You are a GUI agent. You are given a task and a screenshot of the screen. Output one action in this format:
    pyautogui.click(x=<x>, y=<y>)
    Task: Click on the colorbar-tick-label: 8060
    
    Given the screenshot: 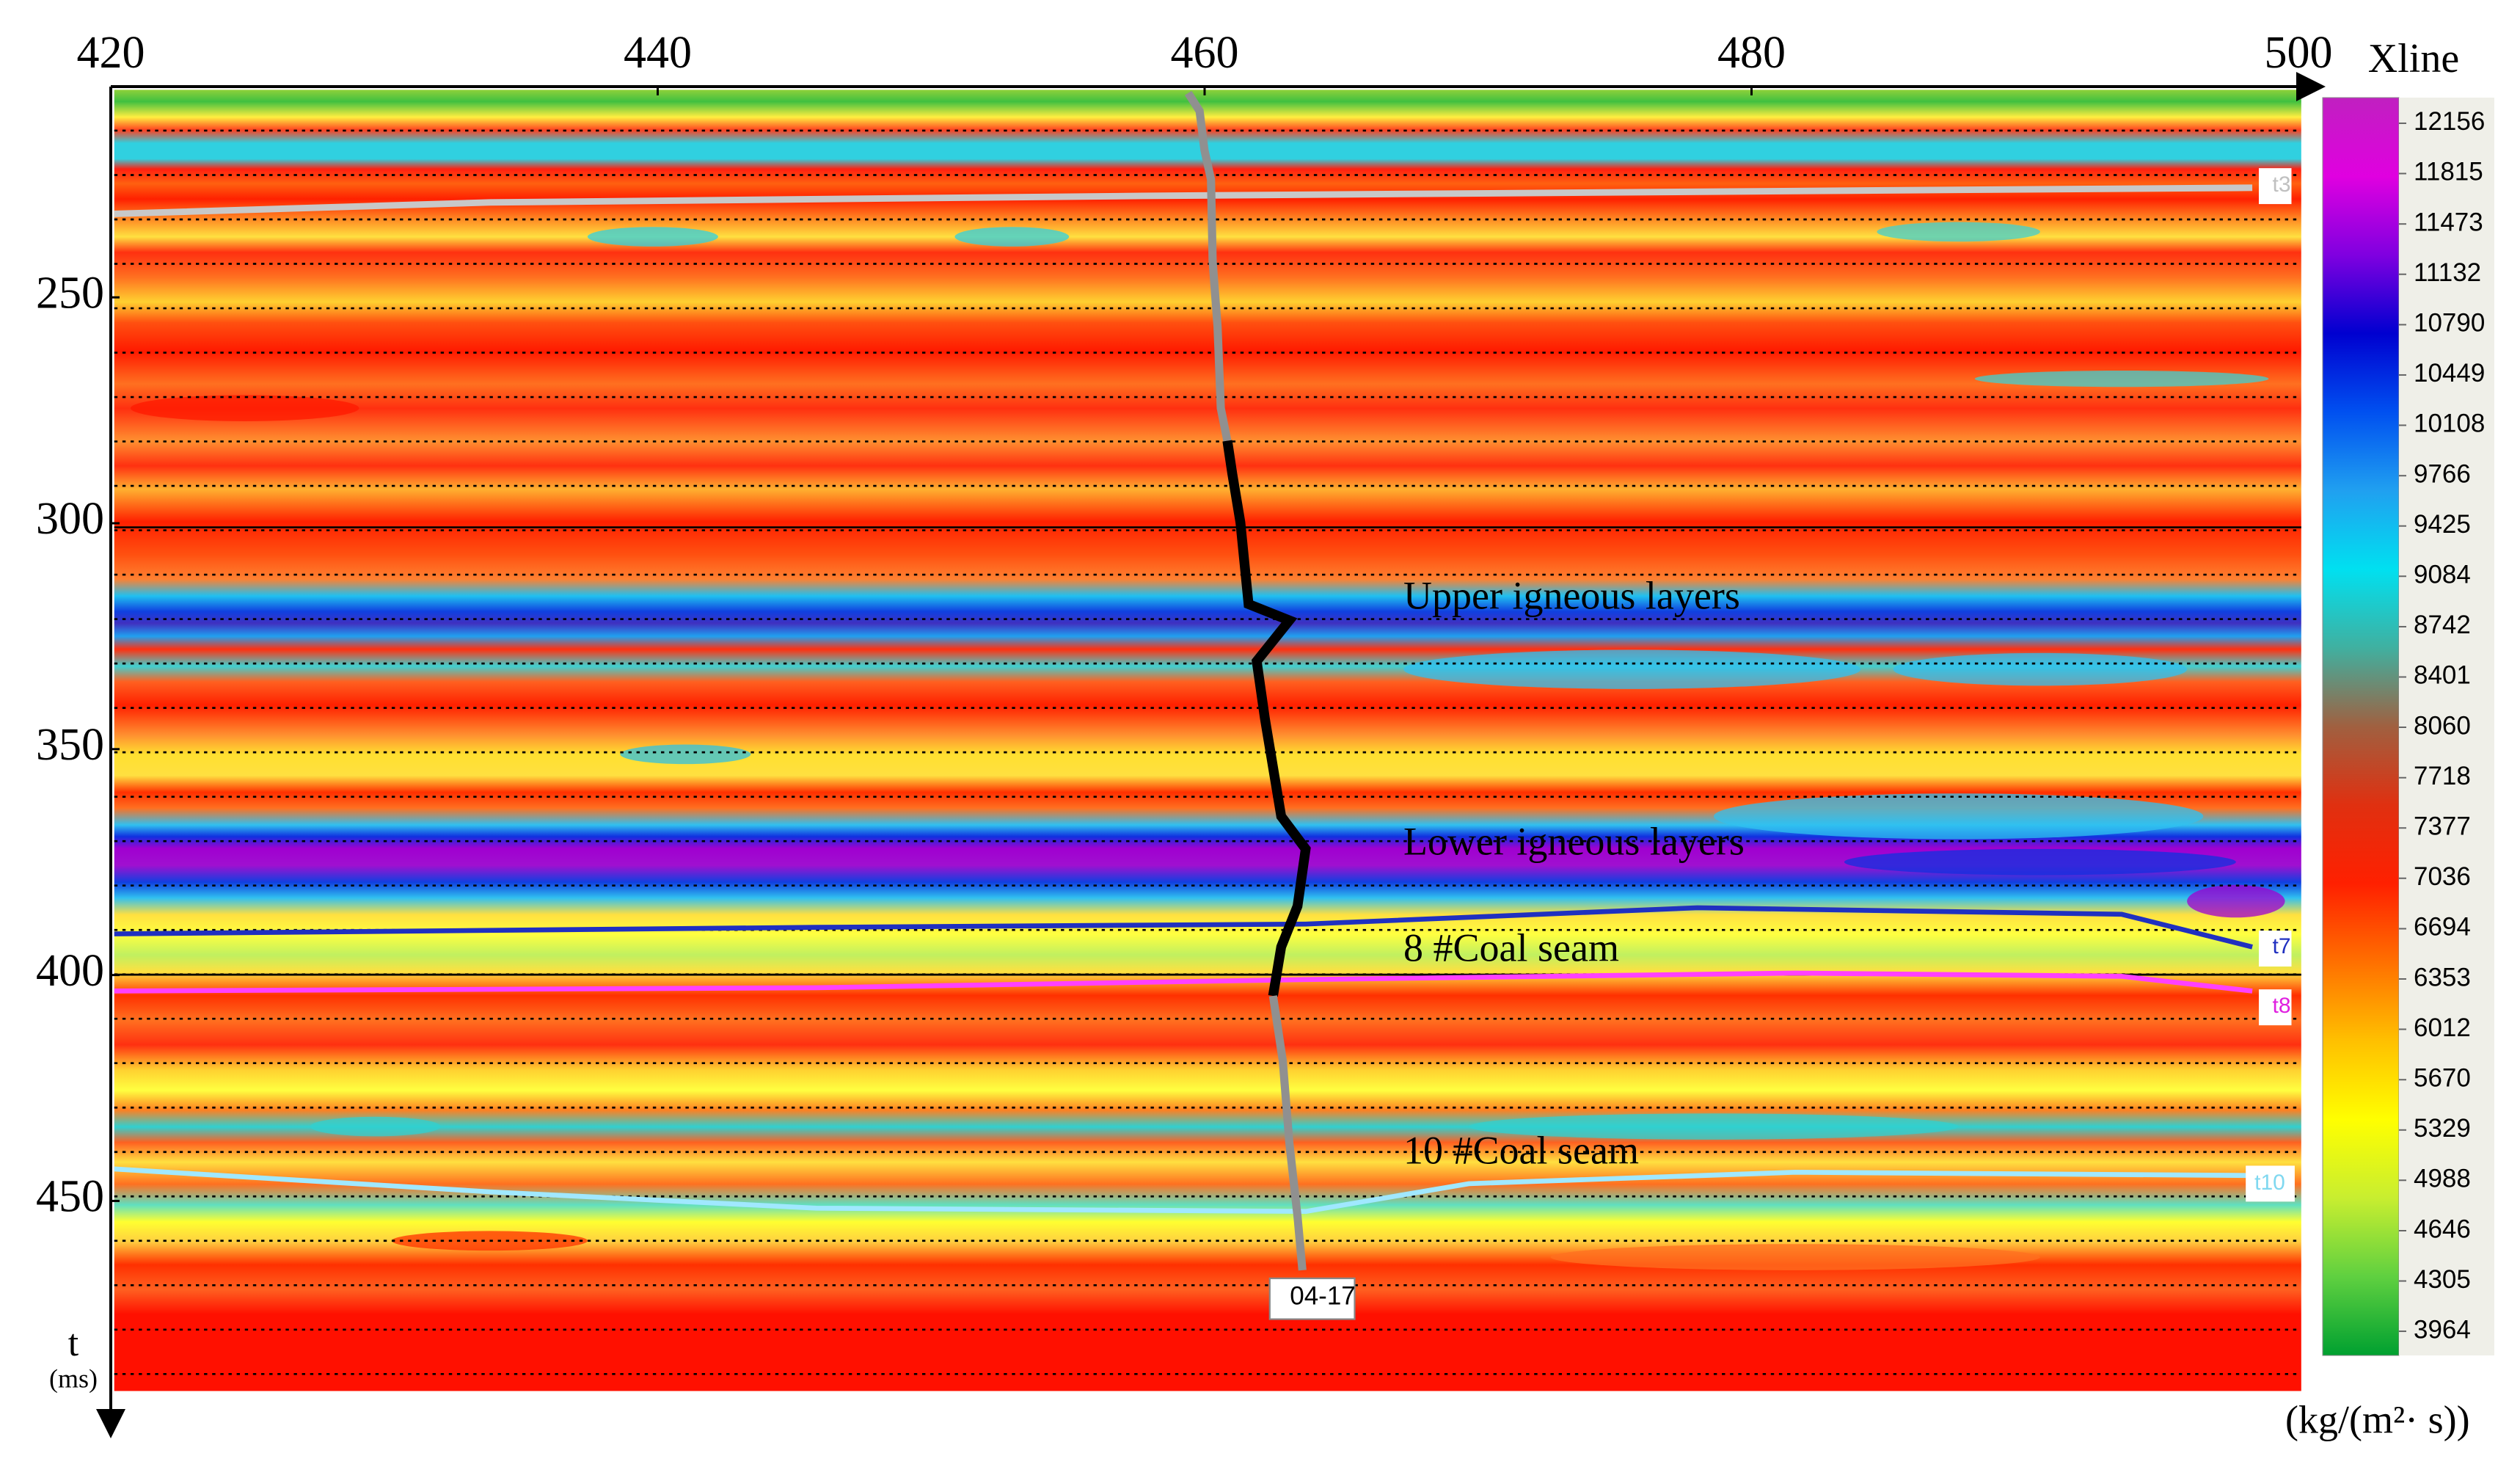 What is the action you would take?
    pyautogui.click(x=2443, y=725)
    